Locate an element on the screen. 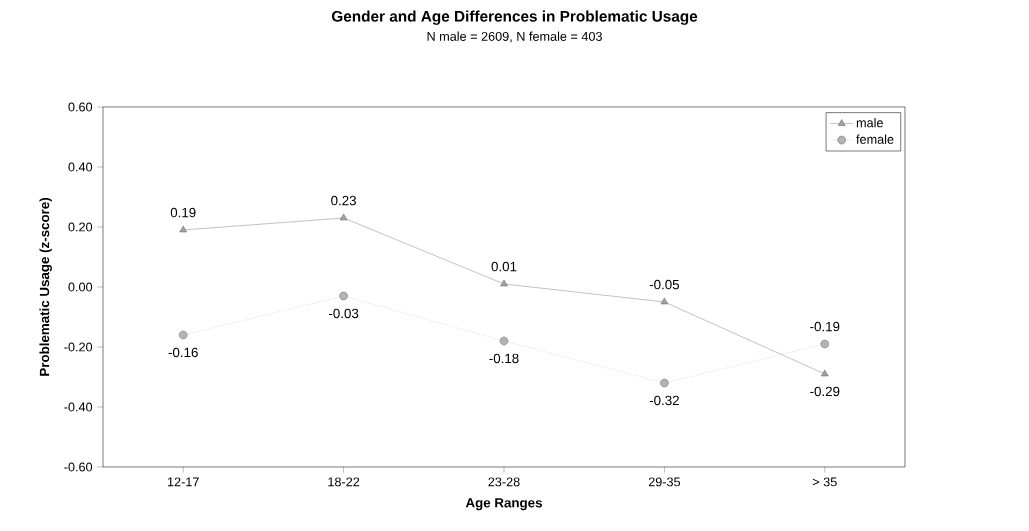 Image resolution: width=1029 pixels, height=531 pixels. chart-subtitle: N male = 2609, N female = 403 is located at coordinates (514, 37).